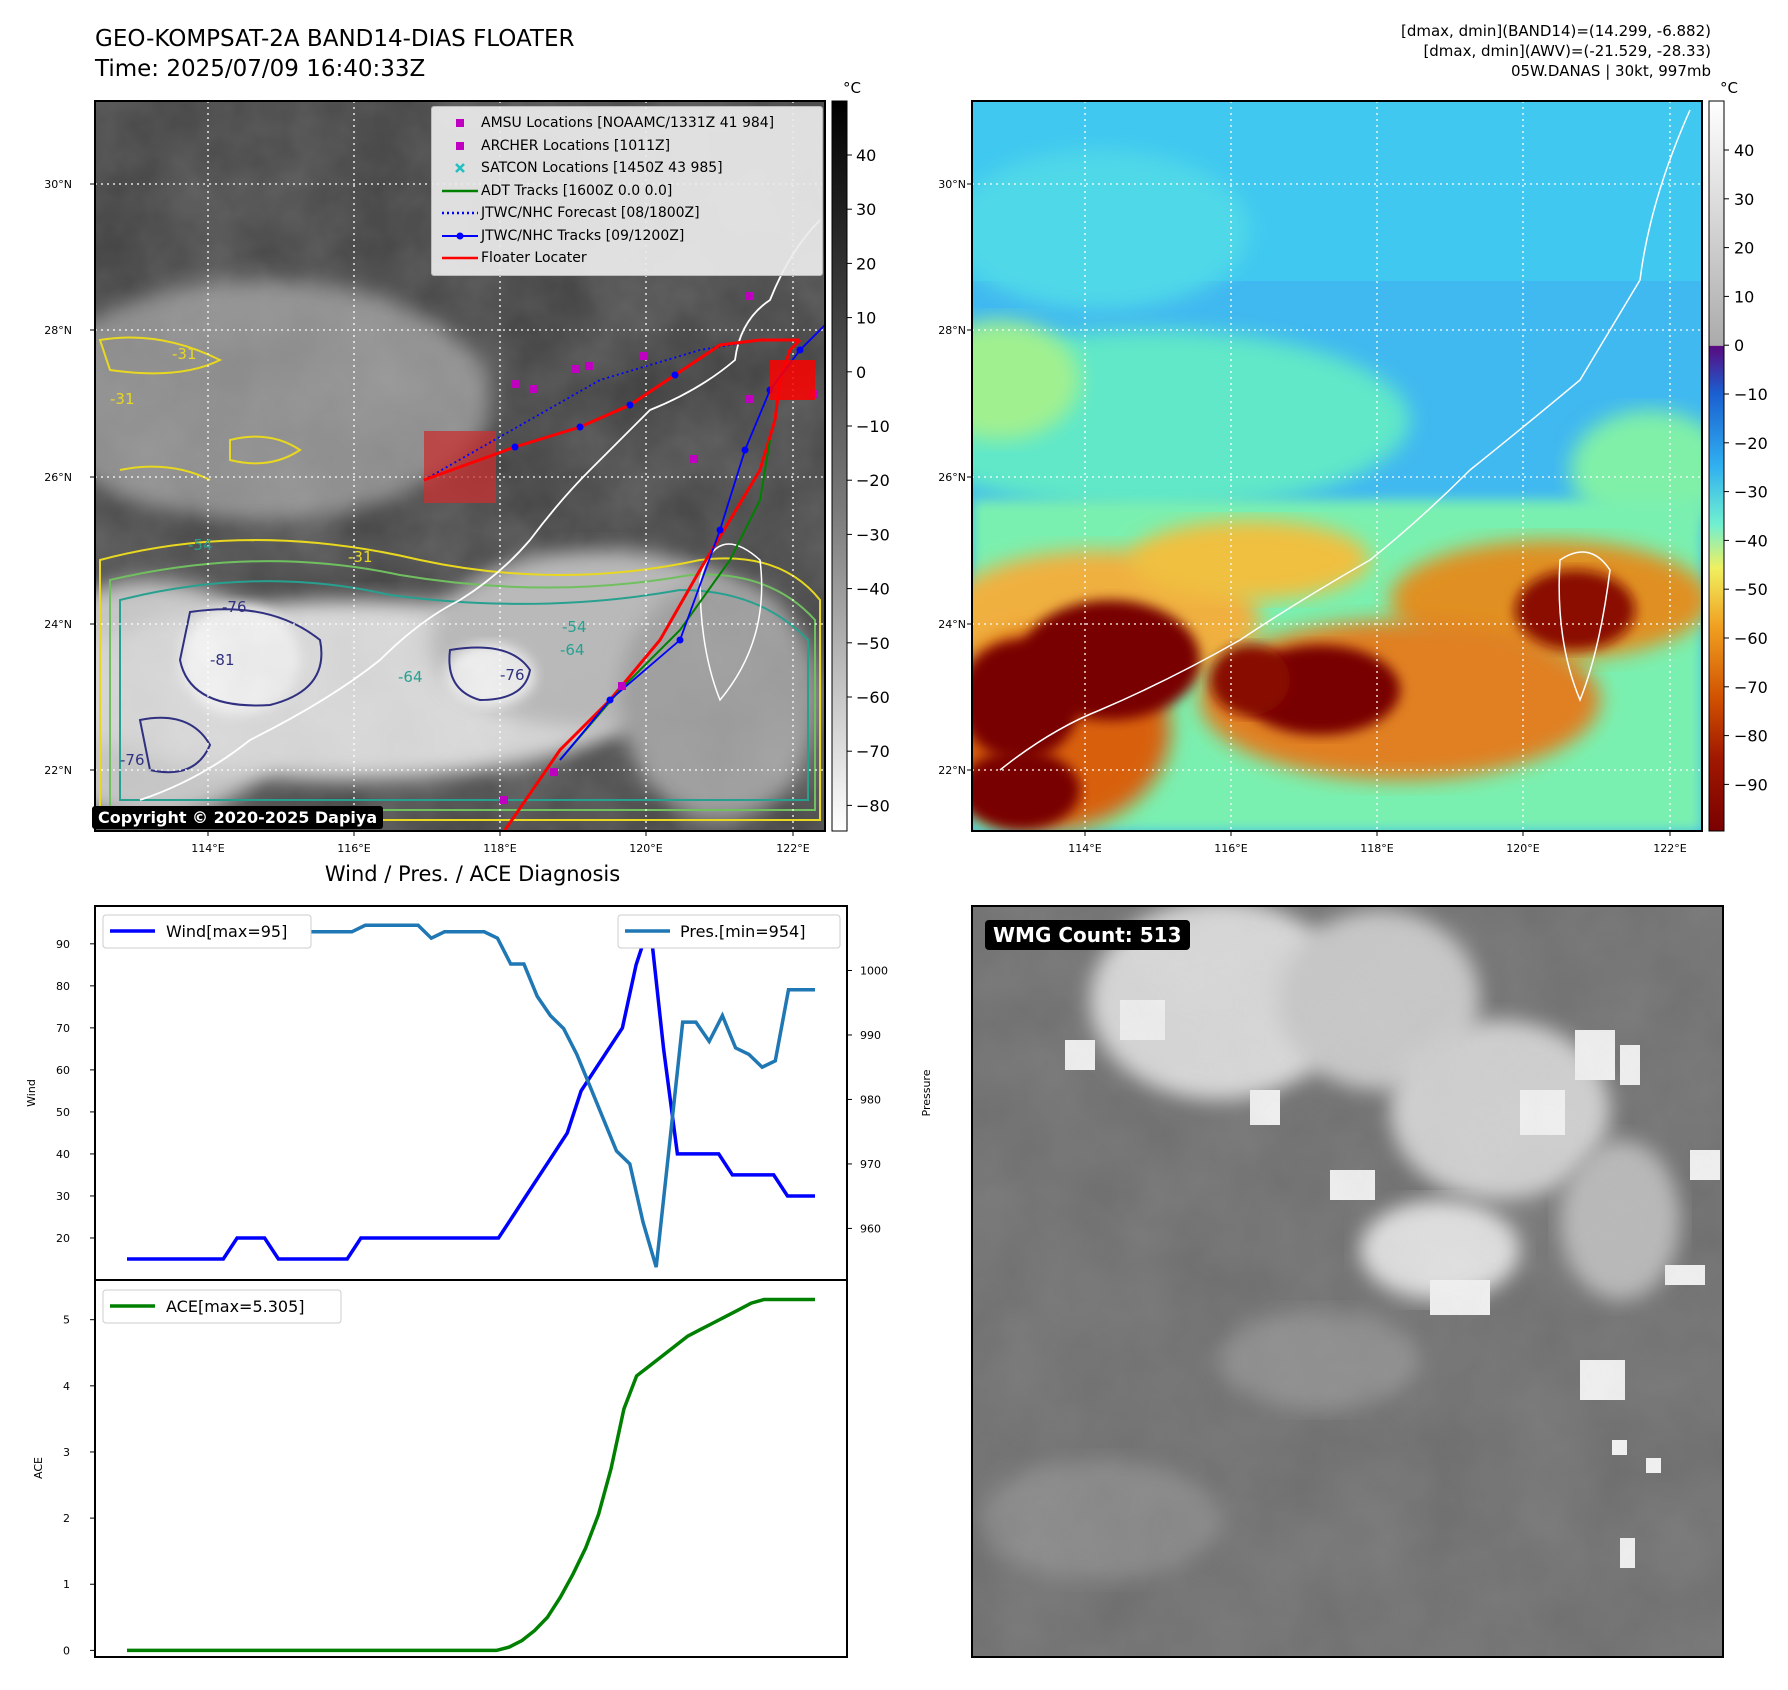  Describe the element at coordinates (63, 986) in the screenshot. I see `wind-tick-label: 80` at that location.